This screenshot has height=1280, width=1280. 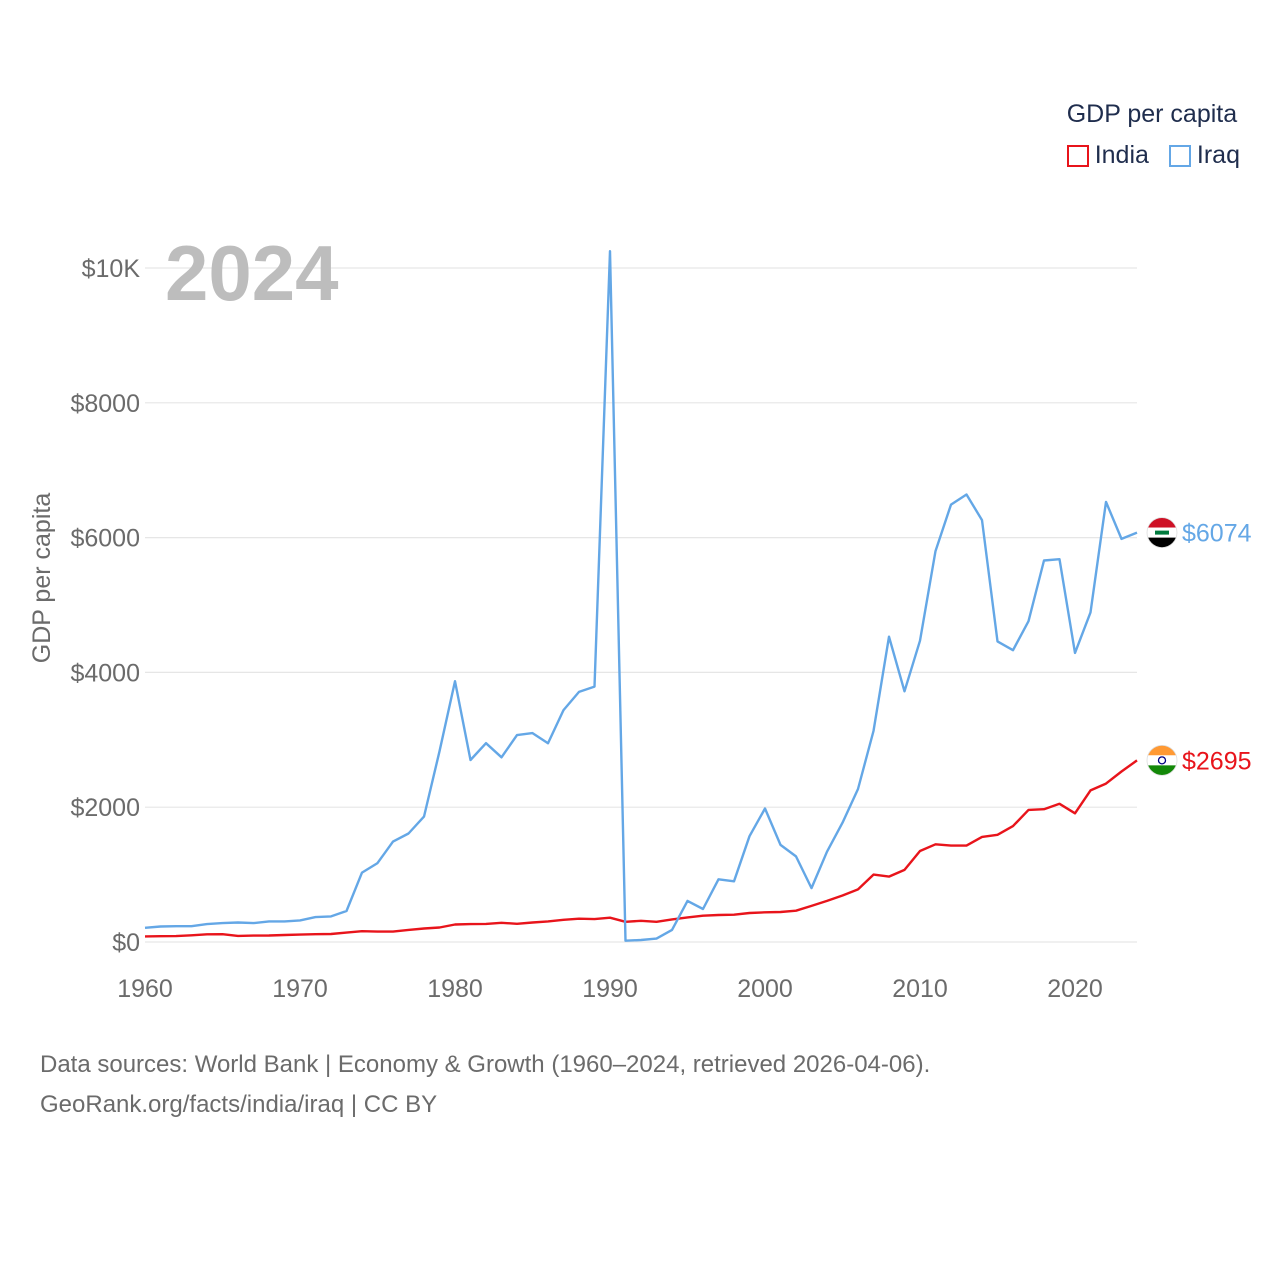 I want to click on x-axis-ticks: 1960 1970 1980 1990 2000 2010 2020, so click(x=610, y=989).